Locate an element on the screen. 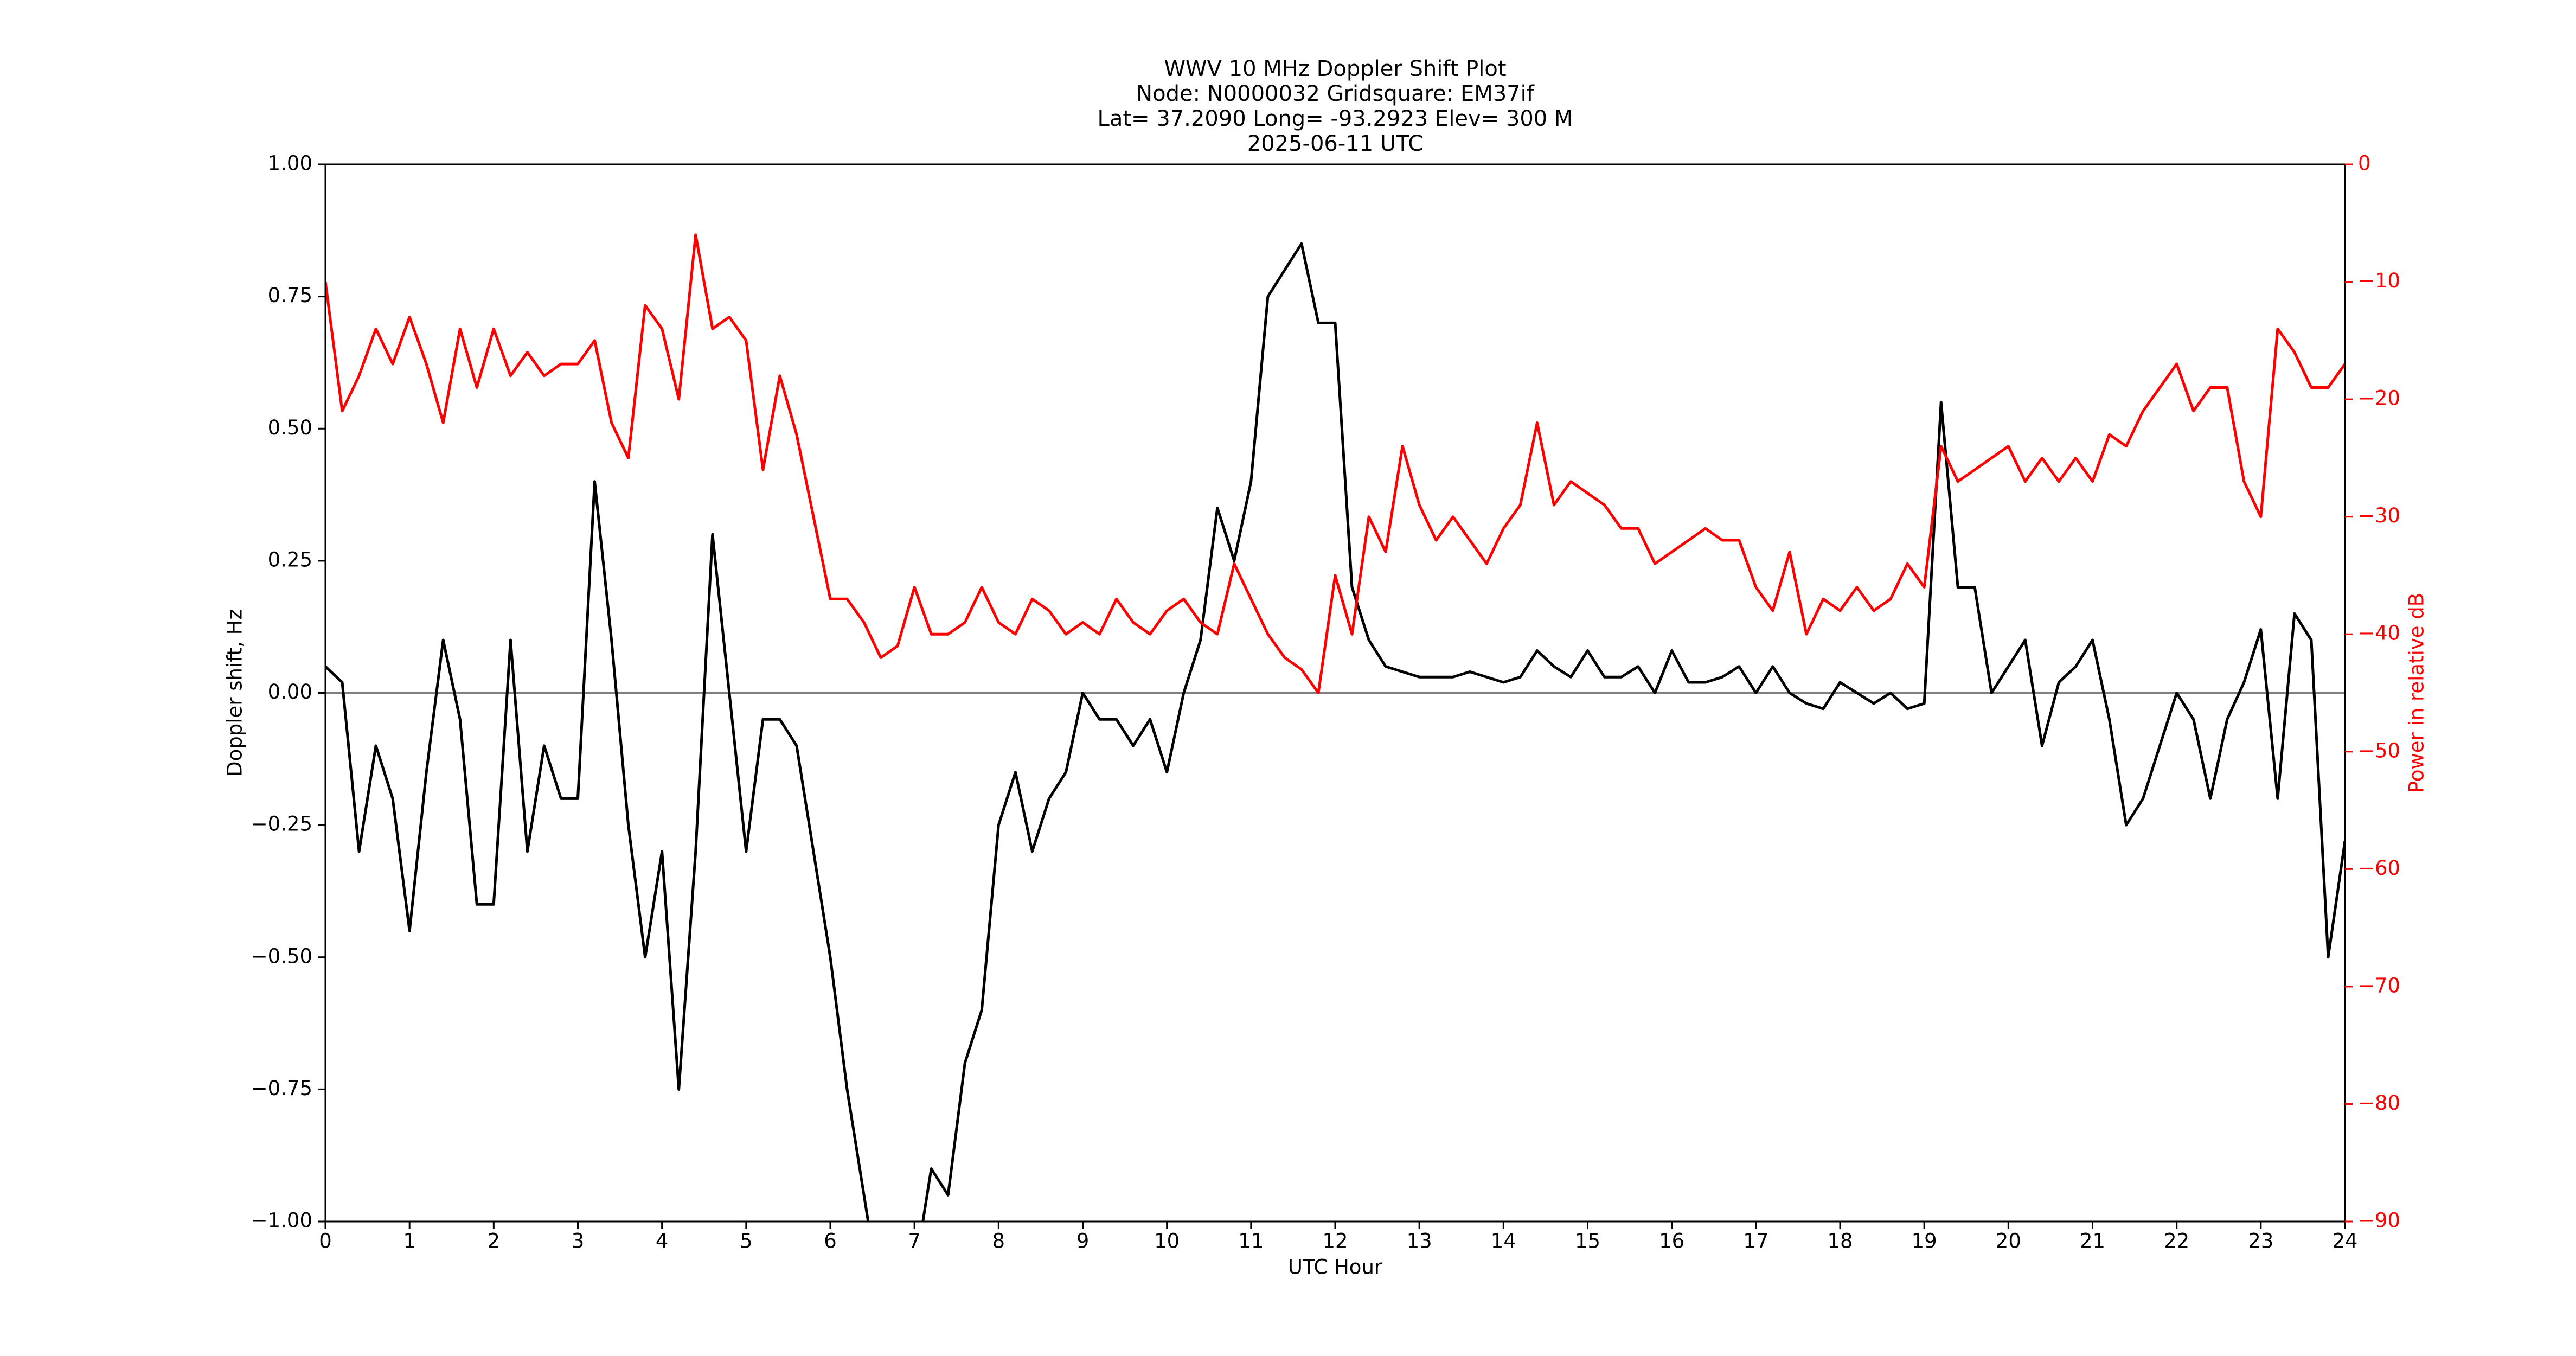 The width and height of the screenshot is (2576, 1356). y-tick-label: −0.50 is located at coordinates (281, 956).